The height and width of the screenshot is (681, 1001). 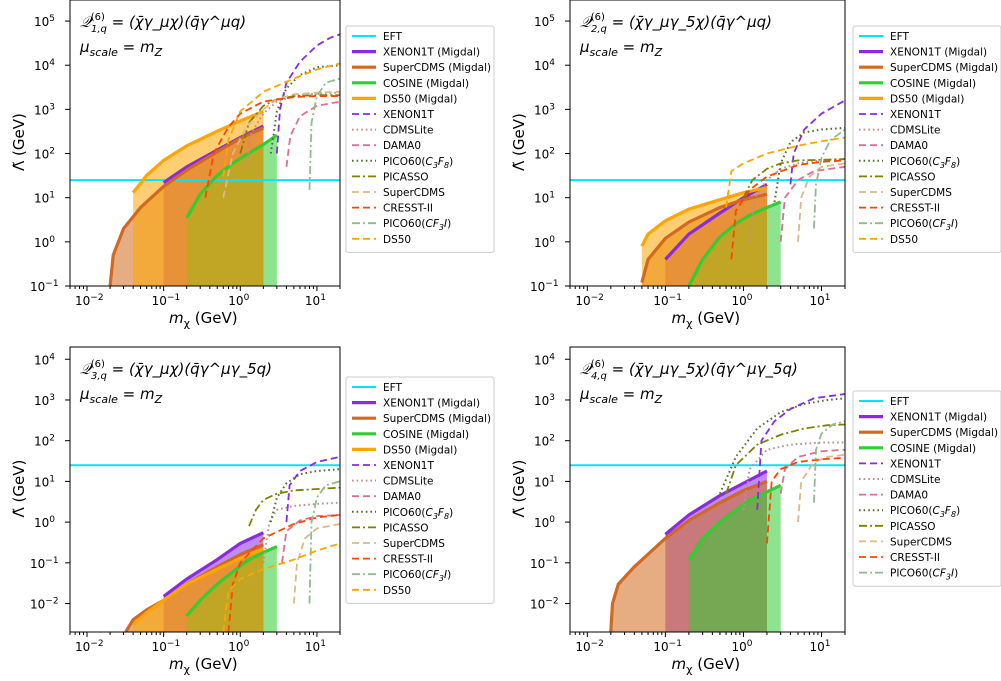 What do you see at coordinates (734, 558) in the screenshot?
I see `fill-cosine-migdal` at bounding box center [734, 558].